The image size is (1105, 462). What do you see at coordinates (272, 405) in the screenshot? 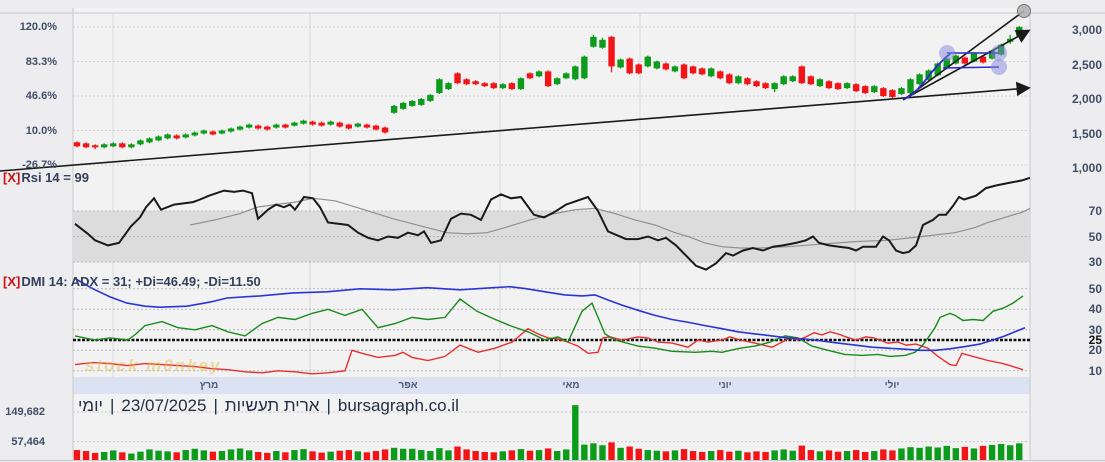
I see `chart-title-segment: ארית תעשיות` at bounding box center [272, 405].